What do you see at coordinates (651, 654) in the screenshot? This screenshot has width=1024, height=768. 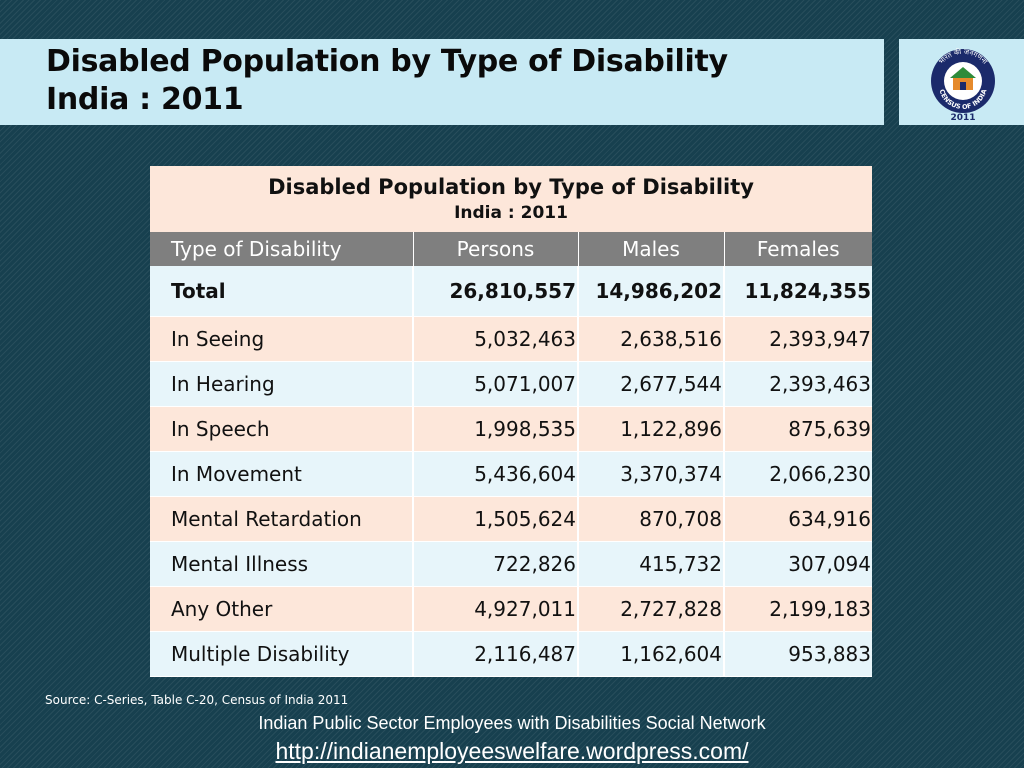 I see `males-cell: 1,162,604` at bounding box center [651, 654].